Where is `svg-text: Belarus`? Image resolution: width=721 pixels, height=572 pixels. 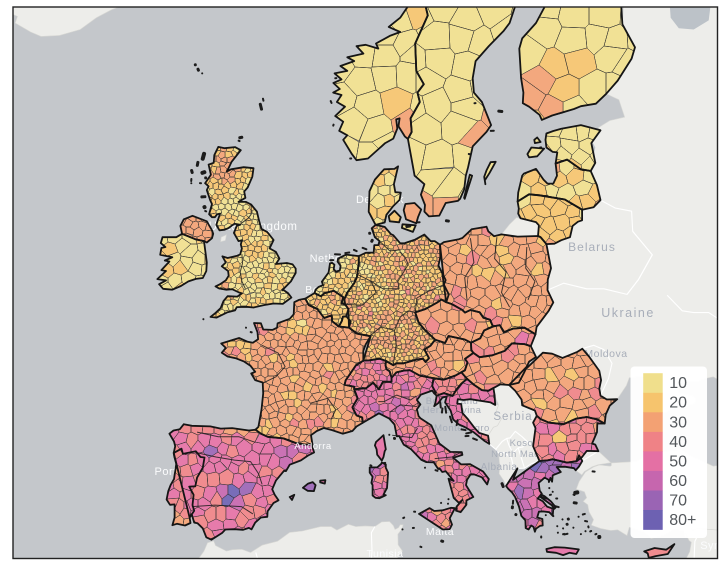 svg-text: Belarus is located at coordinates (592, 247).